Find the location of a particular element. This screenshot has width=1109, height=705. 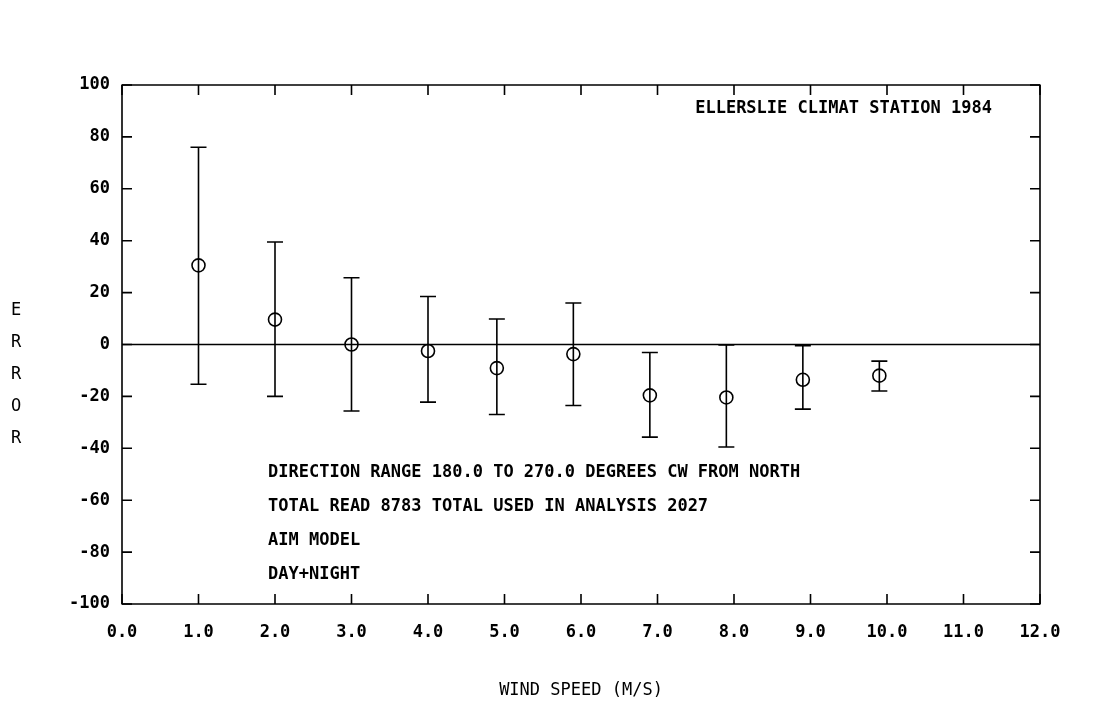

y-tick-label: 20 is located at coordinates (99, 291).